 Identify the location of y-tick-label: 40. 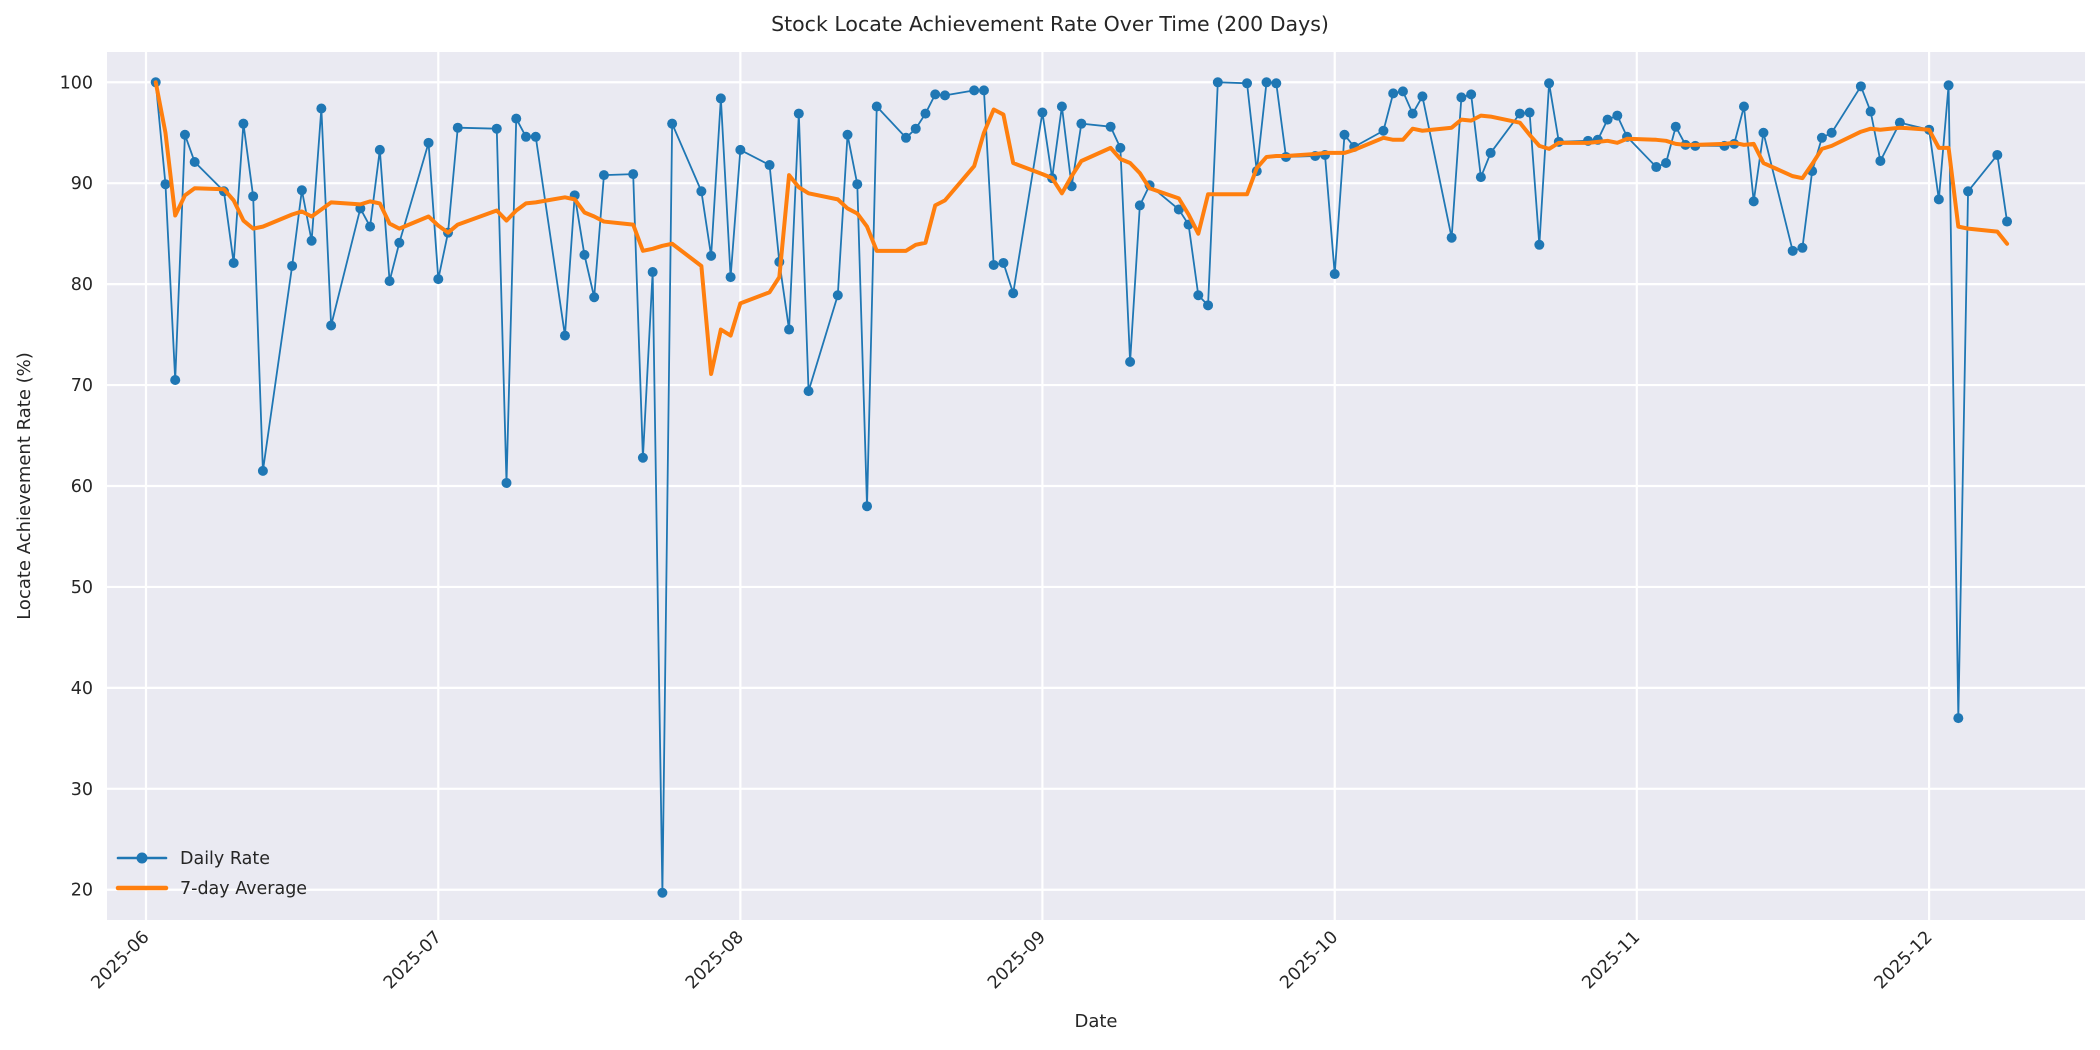
(82, 689).